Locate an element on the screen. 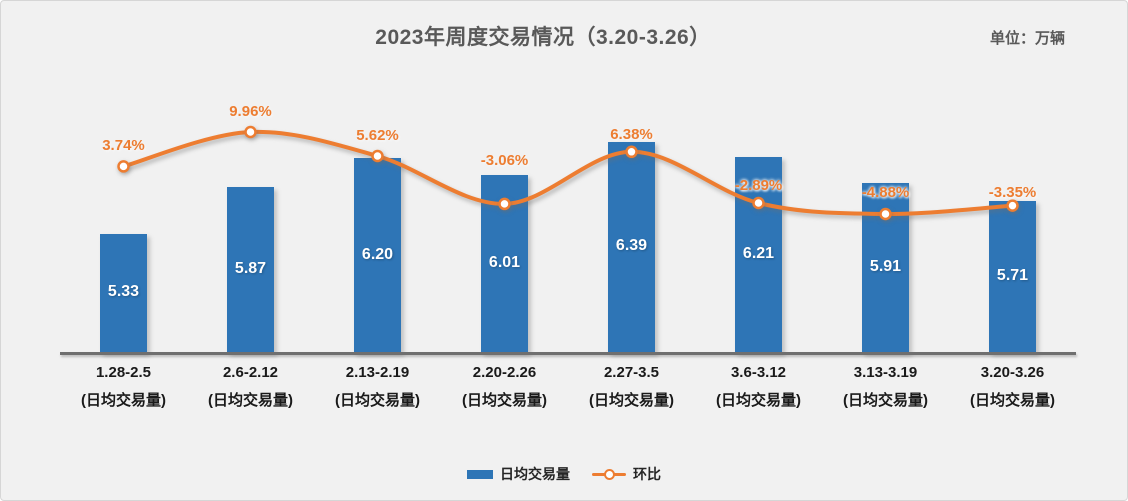 Image resolution: width=1128 pixels, height=501 pixels. line-point-label: -3.06% is located at coordinates (504, 160).